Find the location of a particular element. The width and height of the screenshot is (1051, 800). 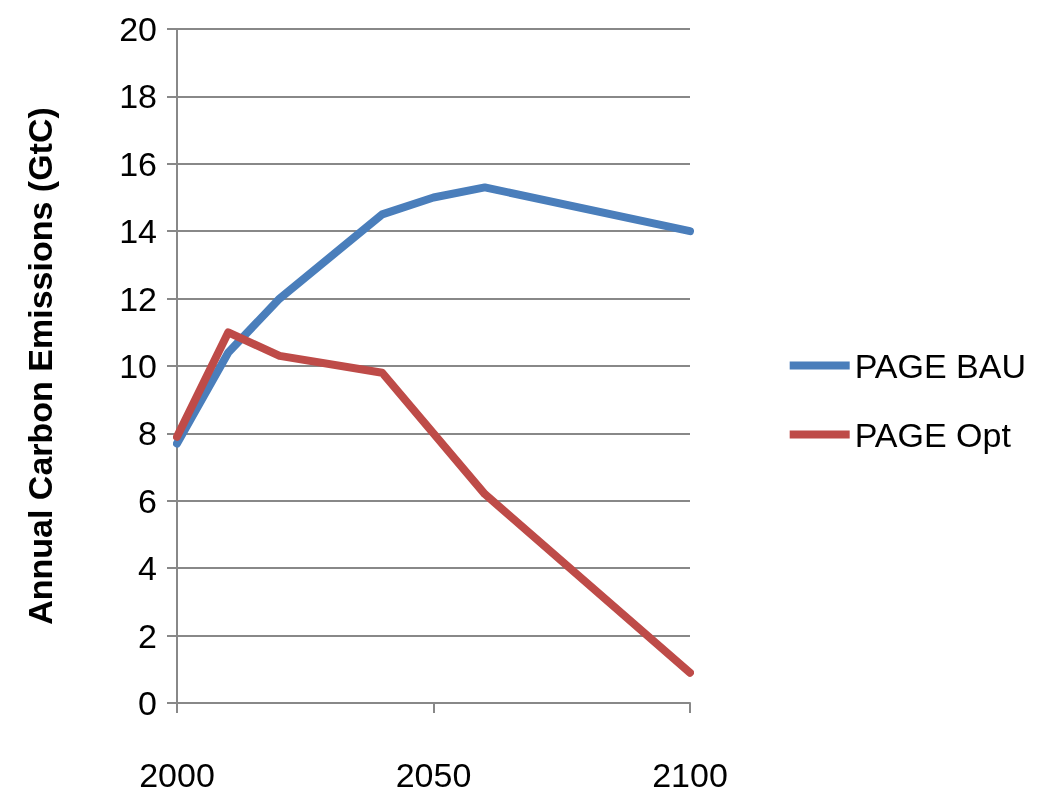

legend-label: PAGE Opt is located at coordinates (933, 434).